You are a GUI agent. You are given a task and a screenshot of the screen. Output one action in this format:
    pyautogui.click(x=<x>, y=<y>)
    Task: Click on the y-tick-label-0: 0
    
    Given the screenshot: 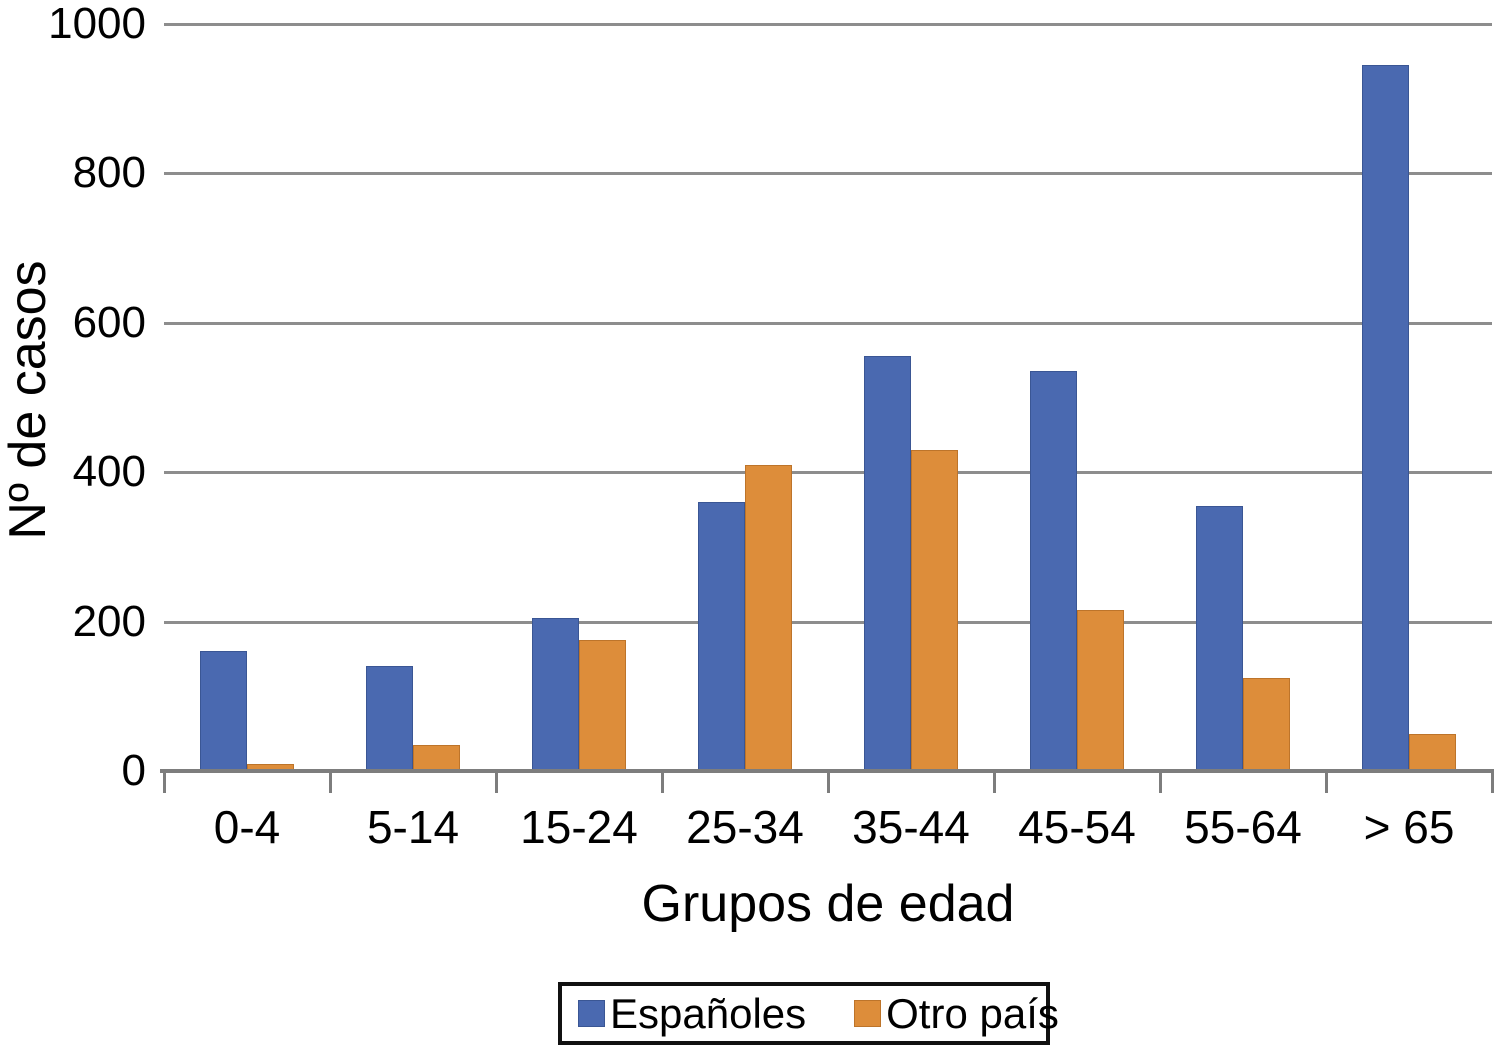 What is the action you would take?
    pyautogui.click(x=133, y=770)
    